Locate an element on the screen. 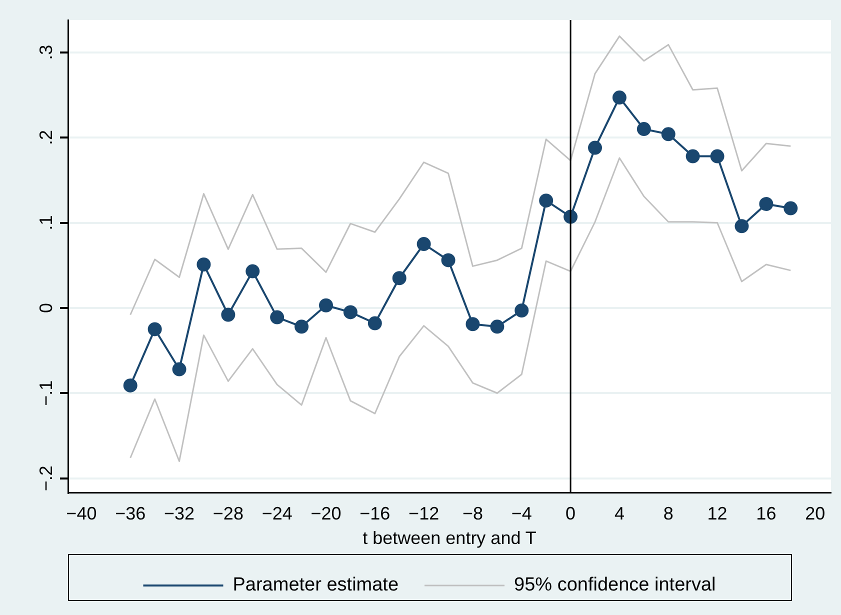 This screenshot has height=615, width=841. y-tick-label: 0 is located at coordinates (46, 307).